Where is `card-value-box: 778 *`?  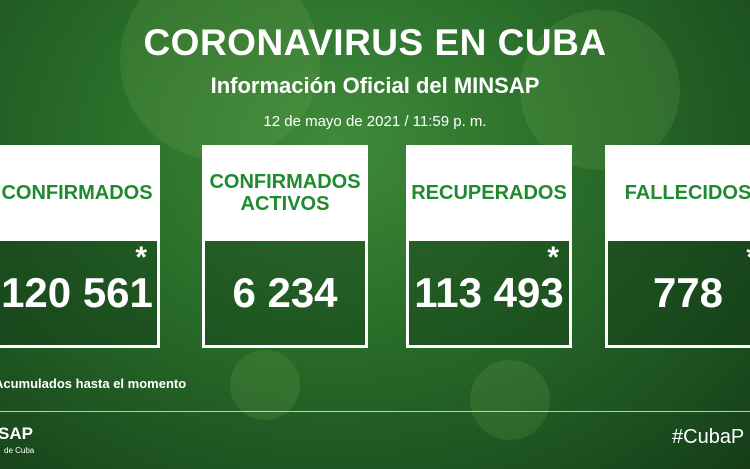 card-value-box: 778 * is located at coordinates (677, 294).